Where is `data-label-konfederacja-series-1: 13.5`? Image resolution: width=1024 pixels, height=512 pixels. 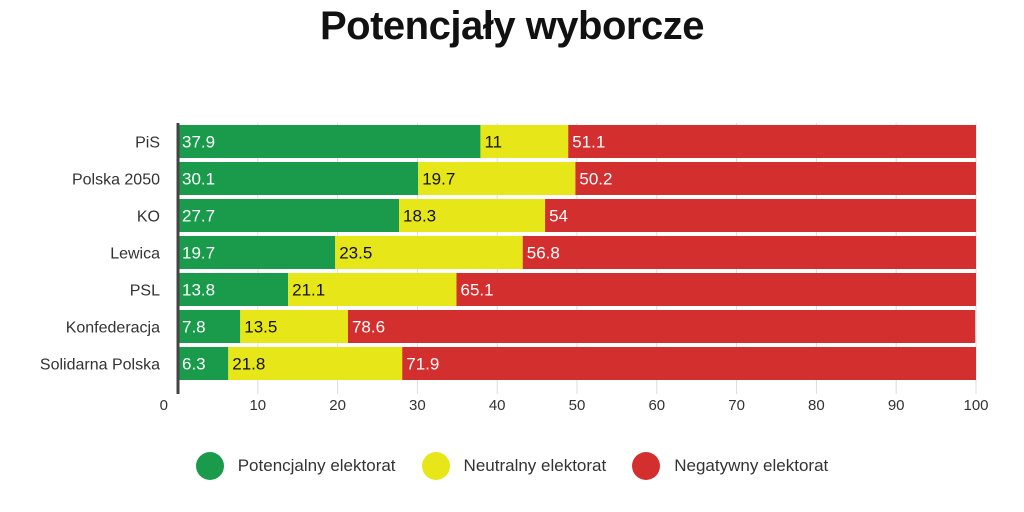 data-label-konfederacja-series-1: 13.5 is located at coordinates (260, 327).